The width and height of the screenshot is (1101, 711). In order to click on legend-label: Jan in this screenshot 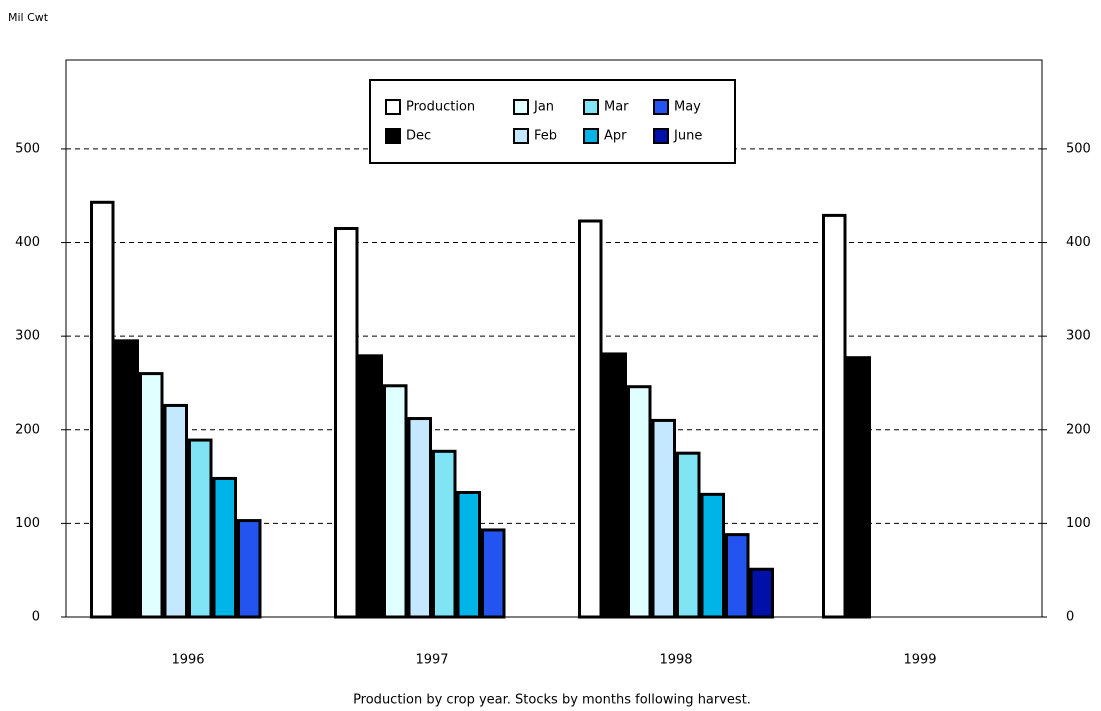, I will do `click(543, 107)`.